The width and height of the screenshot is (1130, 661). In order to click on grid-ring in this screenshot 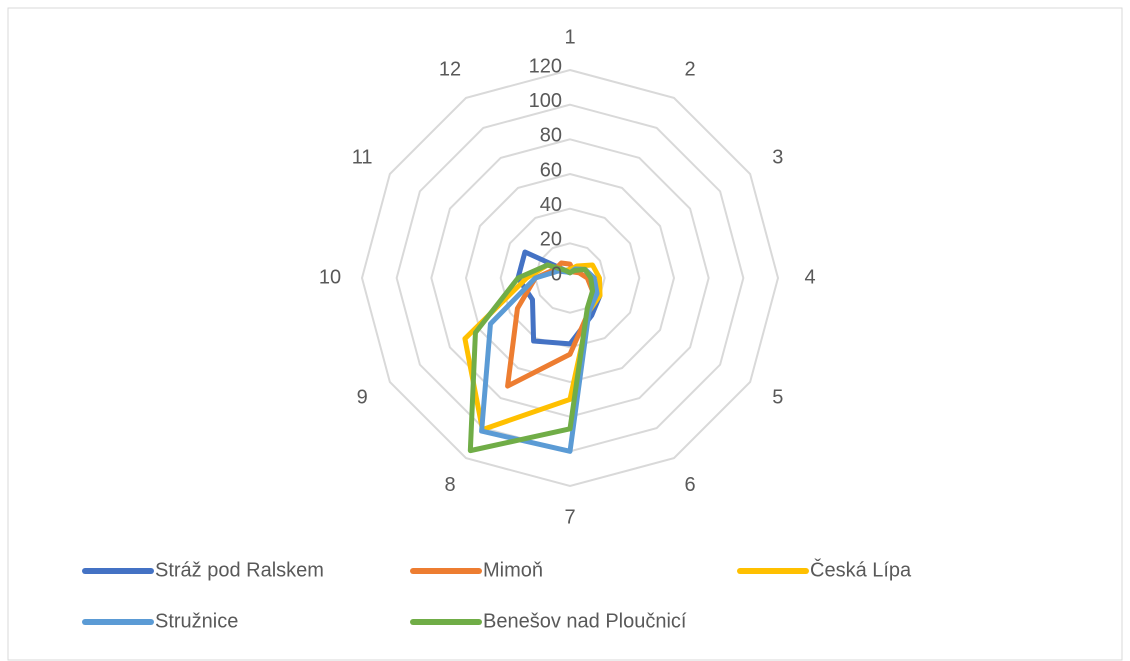, I will do `click(570, 278)`.